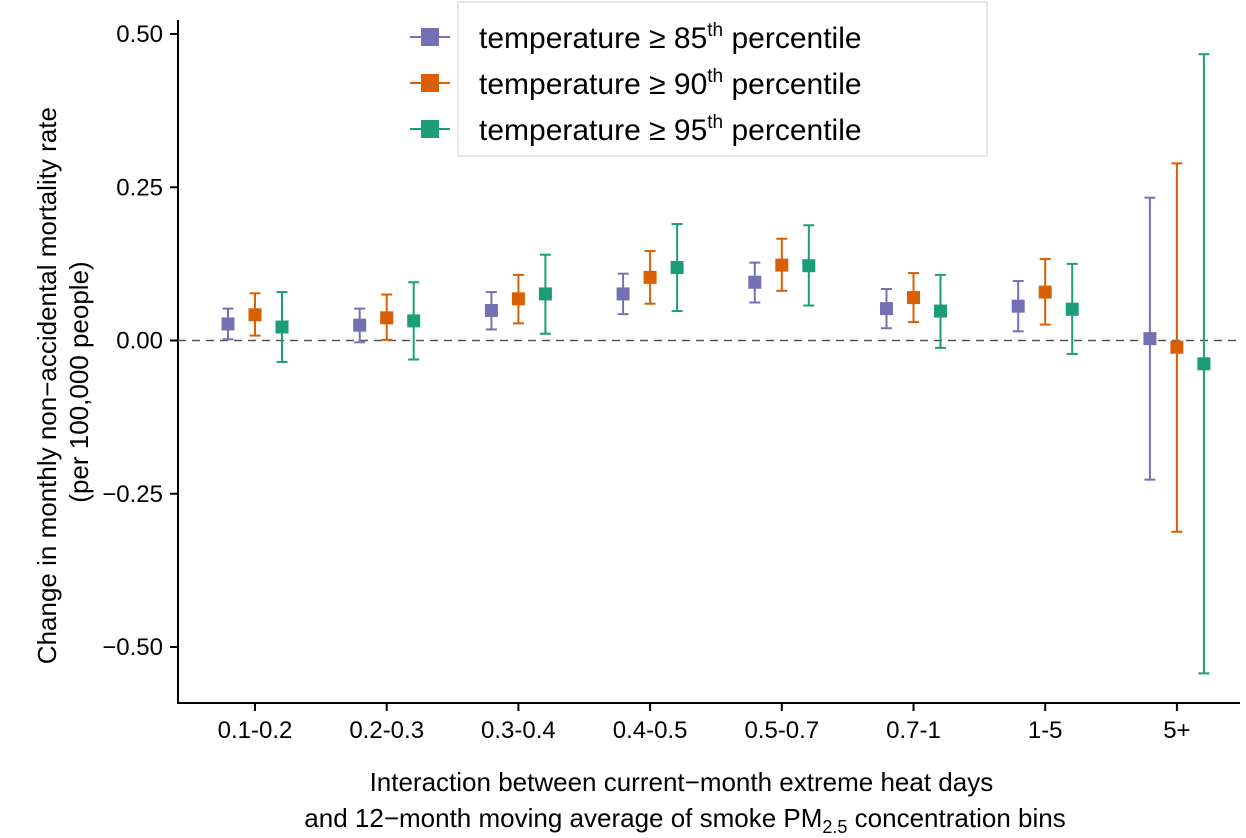 The width and height of the screenshot is (1246, 838). Describe the element at coordinates (650, 730) in the screenshot. I see `x-tick-label: 0.4-0.5` at that location.